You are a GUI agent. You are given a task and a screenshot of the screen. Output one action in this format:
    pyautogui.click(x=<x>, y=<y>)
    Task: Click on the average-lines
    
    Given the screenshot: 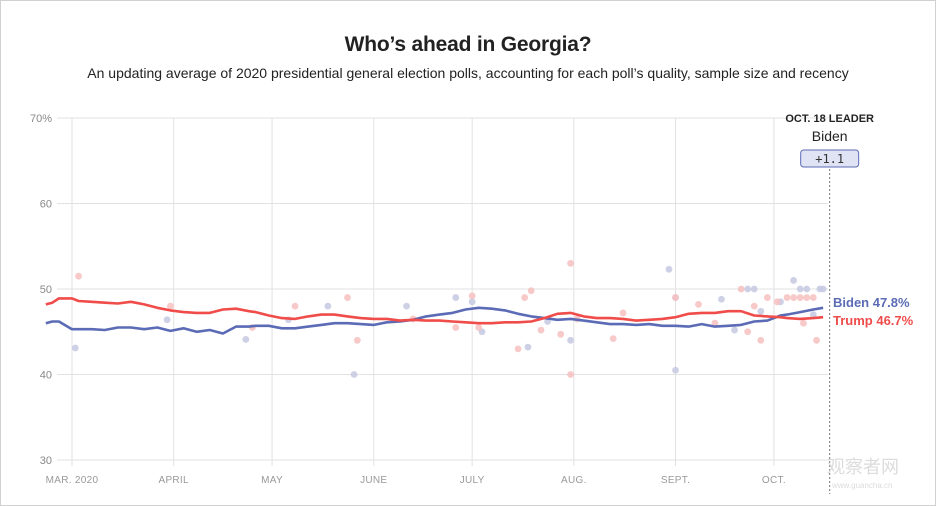 What is the action you would take?
    pyautogui.click(x=434, y=316)
    